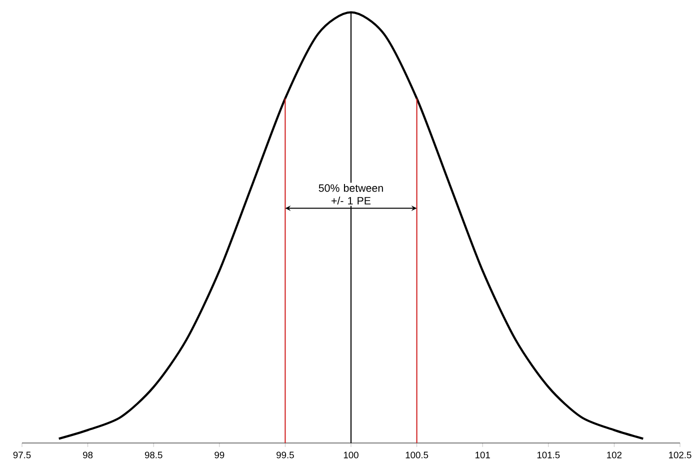 Image resolution: width=695 pixels, height=466 pixels. Describe the element at coordinates (350, 194) in the screenshot. I see `annotation: 50% between +/- 1 PE` at that location.